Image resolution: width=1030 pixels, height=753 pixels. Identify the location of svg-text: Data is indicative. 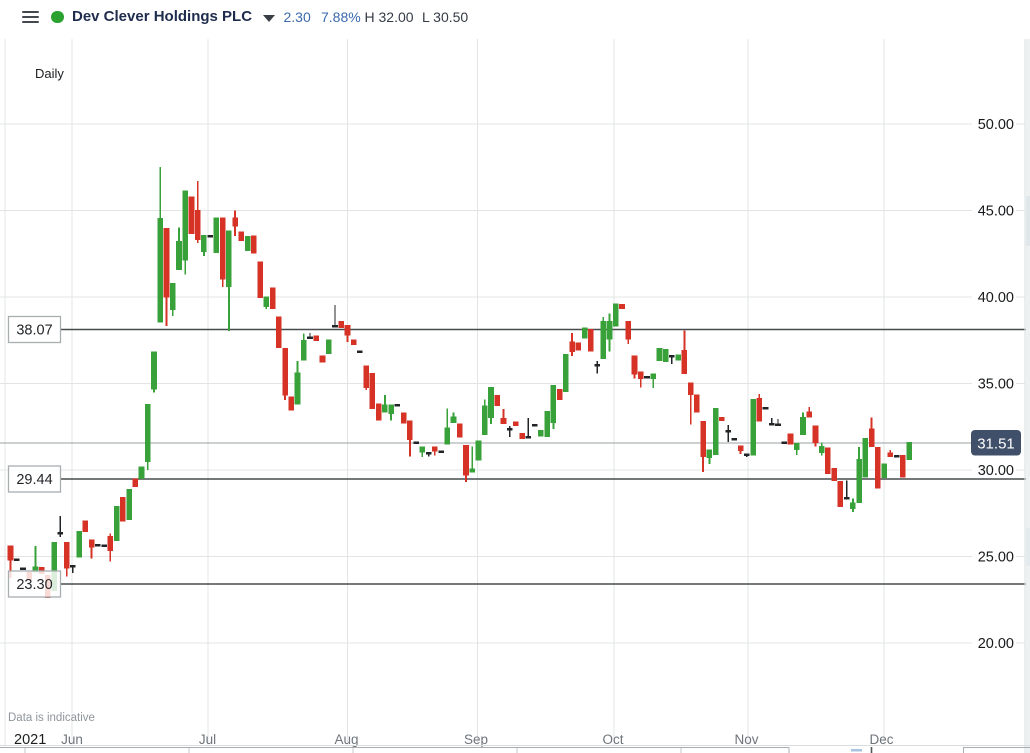
(51, 718).